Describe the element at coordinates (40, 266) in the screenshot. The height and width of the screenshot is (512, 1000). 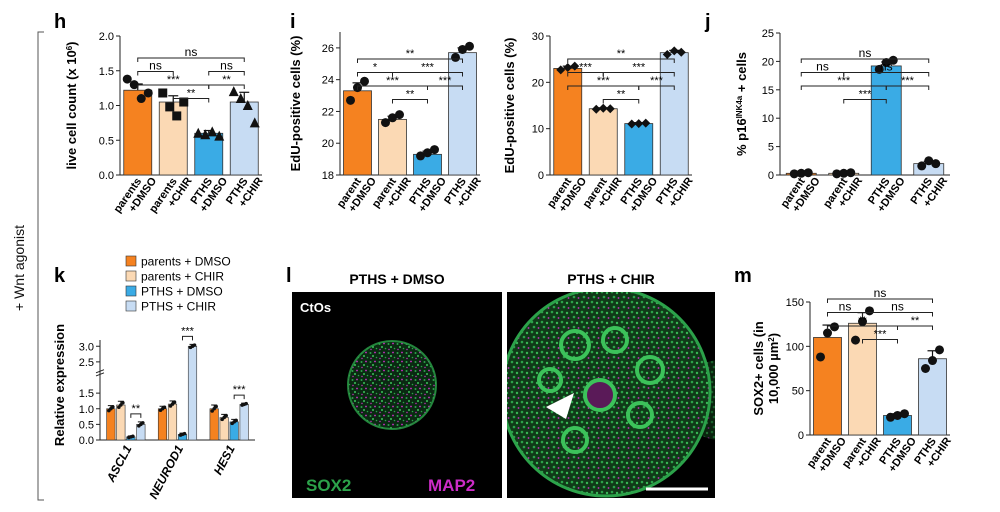
I see `side-bracket` at that location.